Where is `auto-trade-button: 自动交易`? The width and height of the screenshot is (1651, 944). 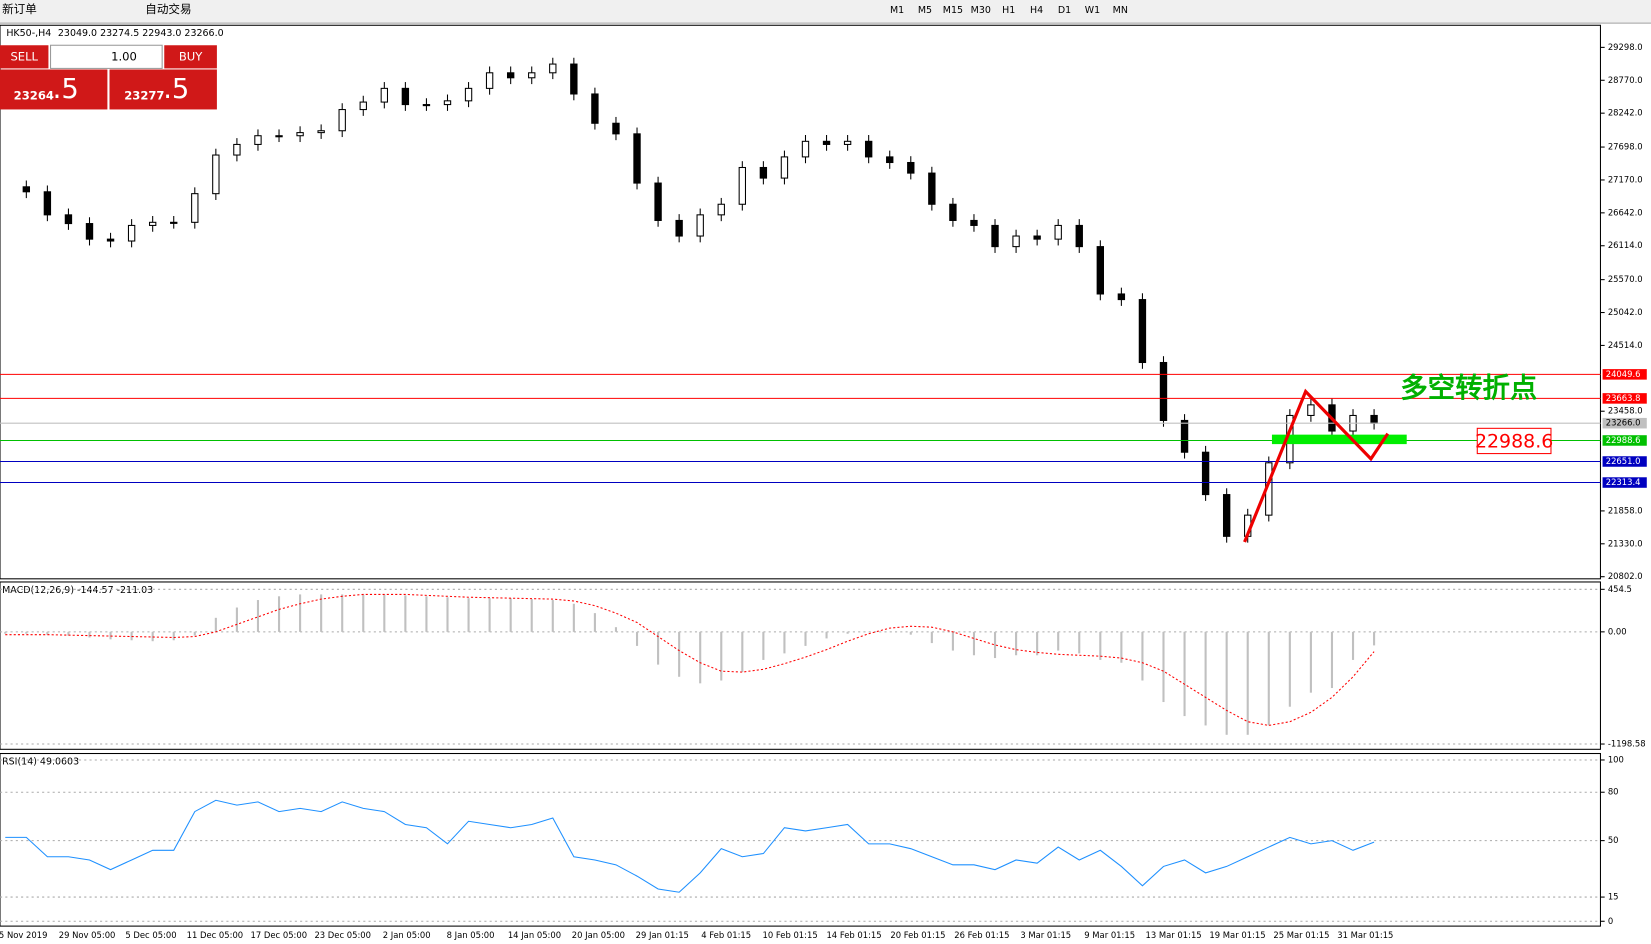
auto-trade-button: 自动交易 is located at coordinates (168, 9).